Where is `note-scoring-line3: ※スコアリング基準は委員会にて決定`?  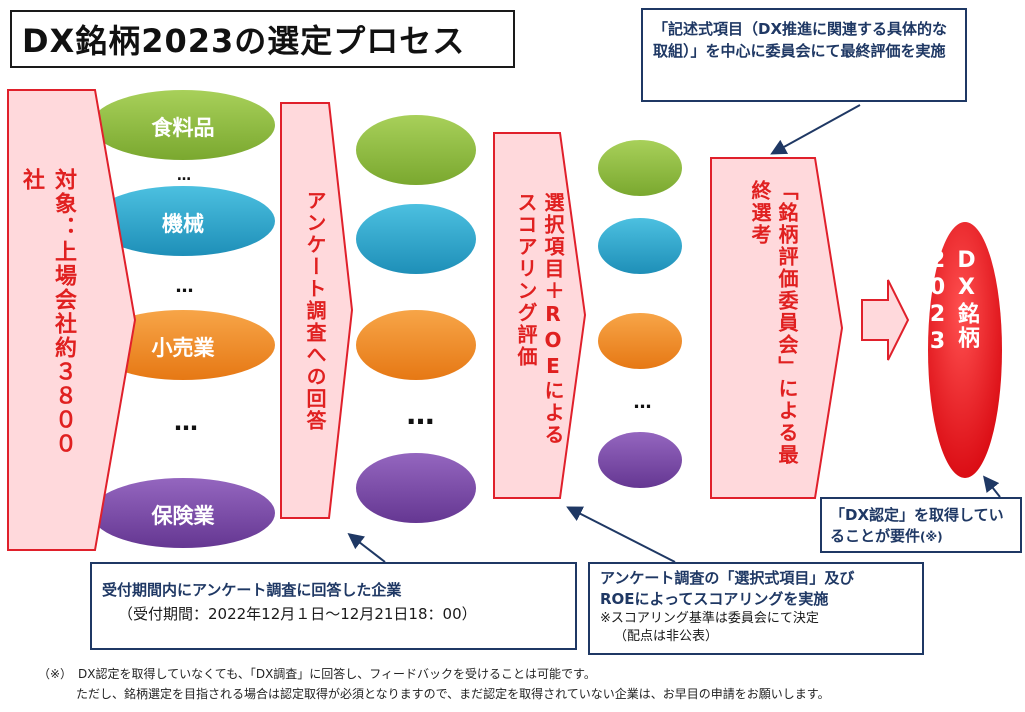 note-scoring-line3: ※スコアリング基準は委員会にて決定 is located at coordinates (709, 618).